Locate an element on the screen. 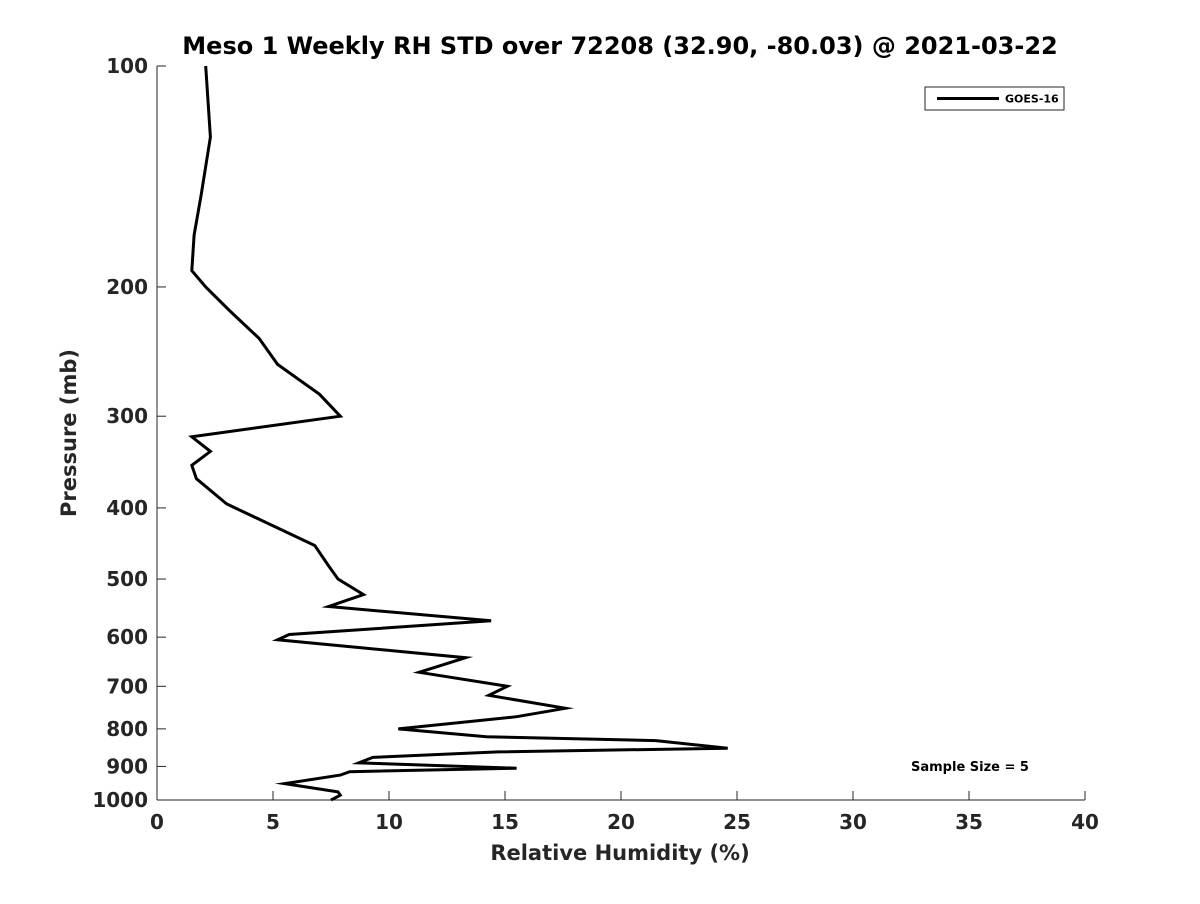 This screenshot has width=1200, height=904. x-axis-label: Relative Humidity (%) is located at coordinates (619, 853).